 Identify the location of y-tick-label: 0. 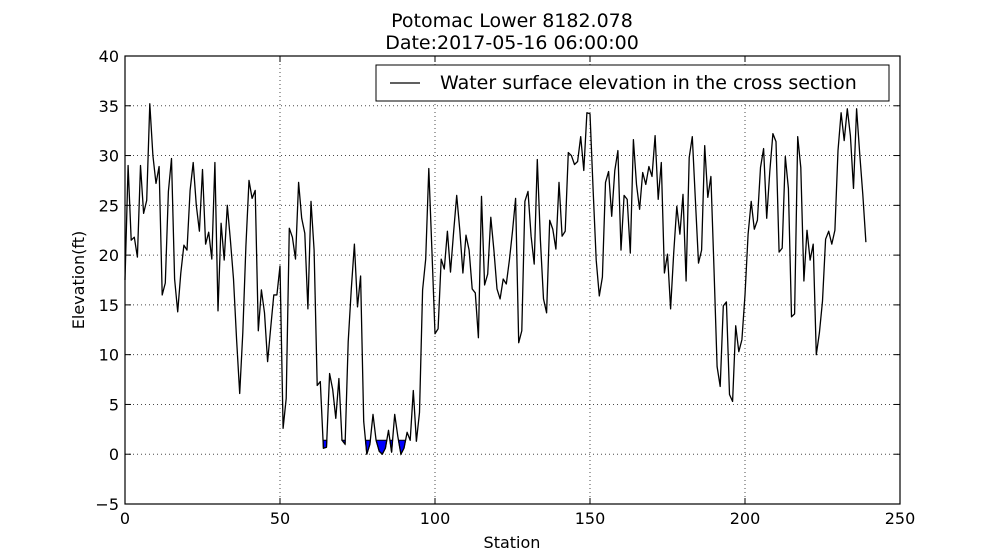
(114, 454).